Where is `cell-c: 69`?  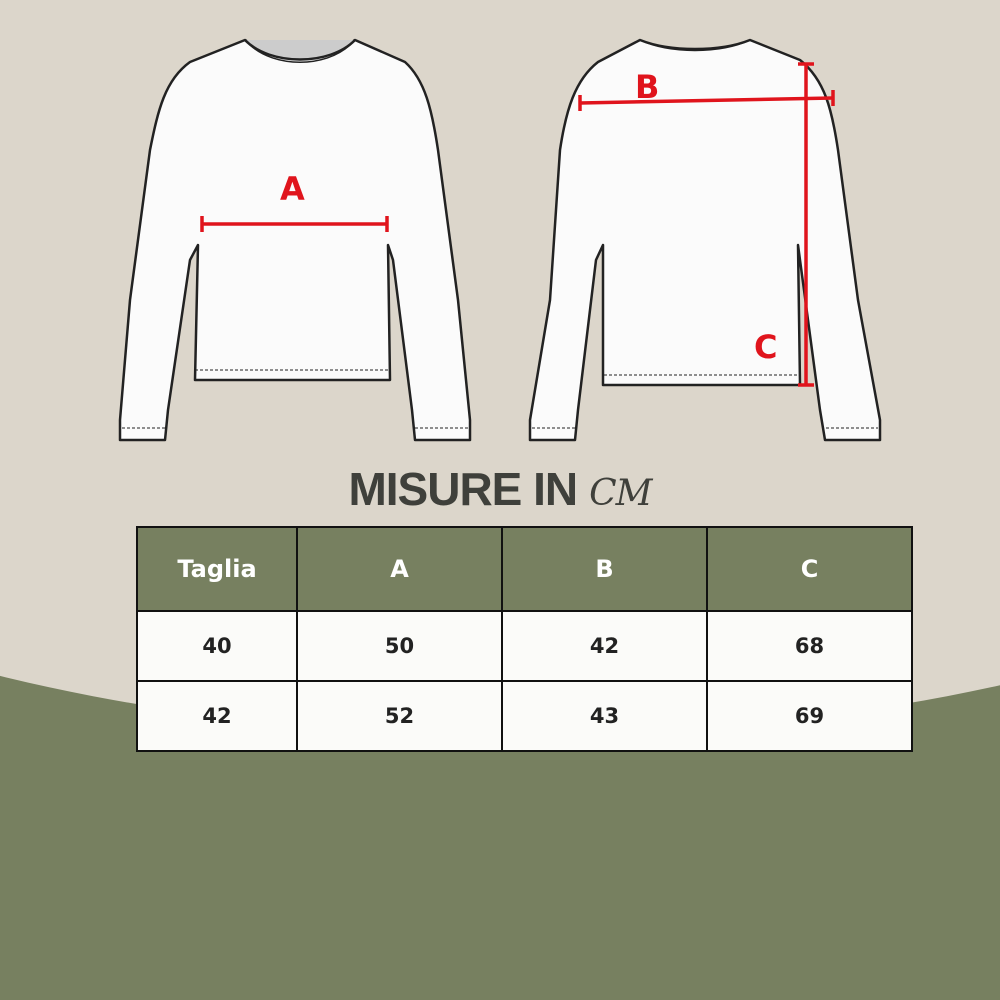 cell-c: 69 is located at coordinates (809, 716).